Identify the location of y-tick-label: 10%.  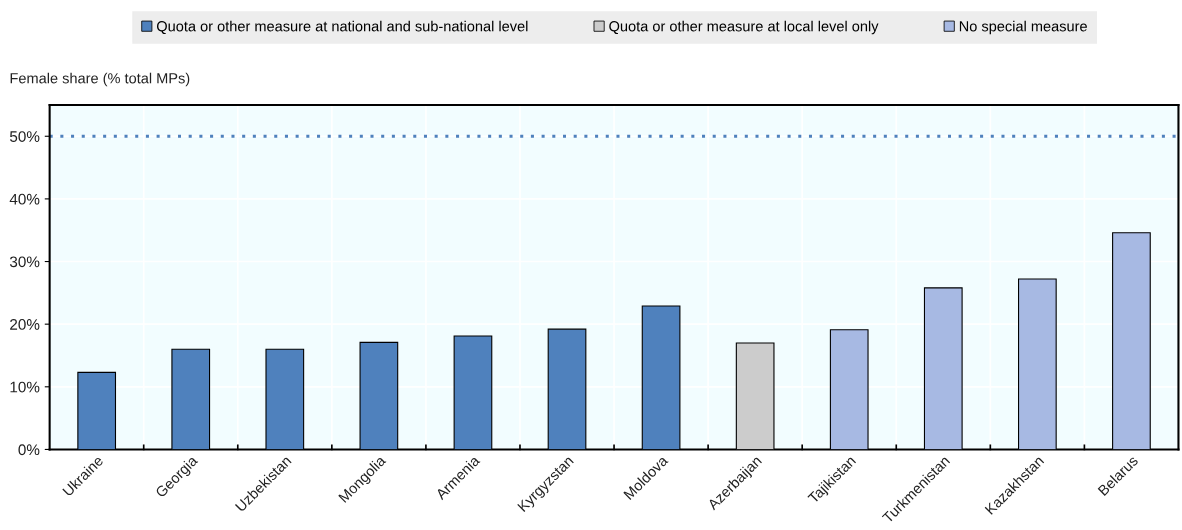
(25, 387).